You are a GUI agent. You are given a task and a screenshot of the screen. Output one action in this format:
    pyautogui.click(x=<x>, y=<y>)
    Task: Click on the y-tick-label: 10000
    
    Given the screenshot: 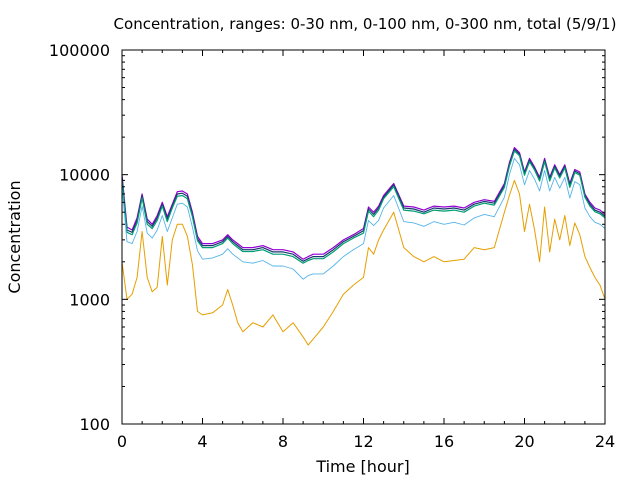 What is the action you would take?
    pyautogui.click(x=84, y=175)
    